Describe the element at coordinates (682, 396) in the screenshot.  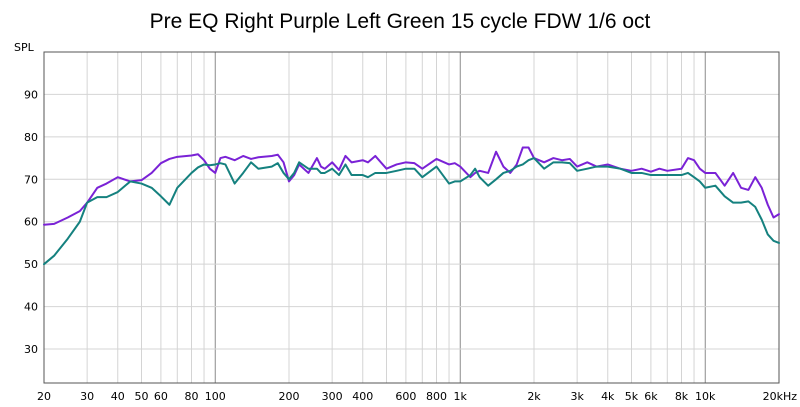
I see `x-tick-label: 8k` at that location.